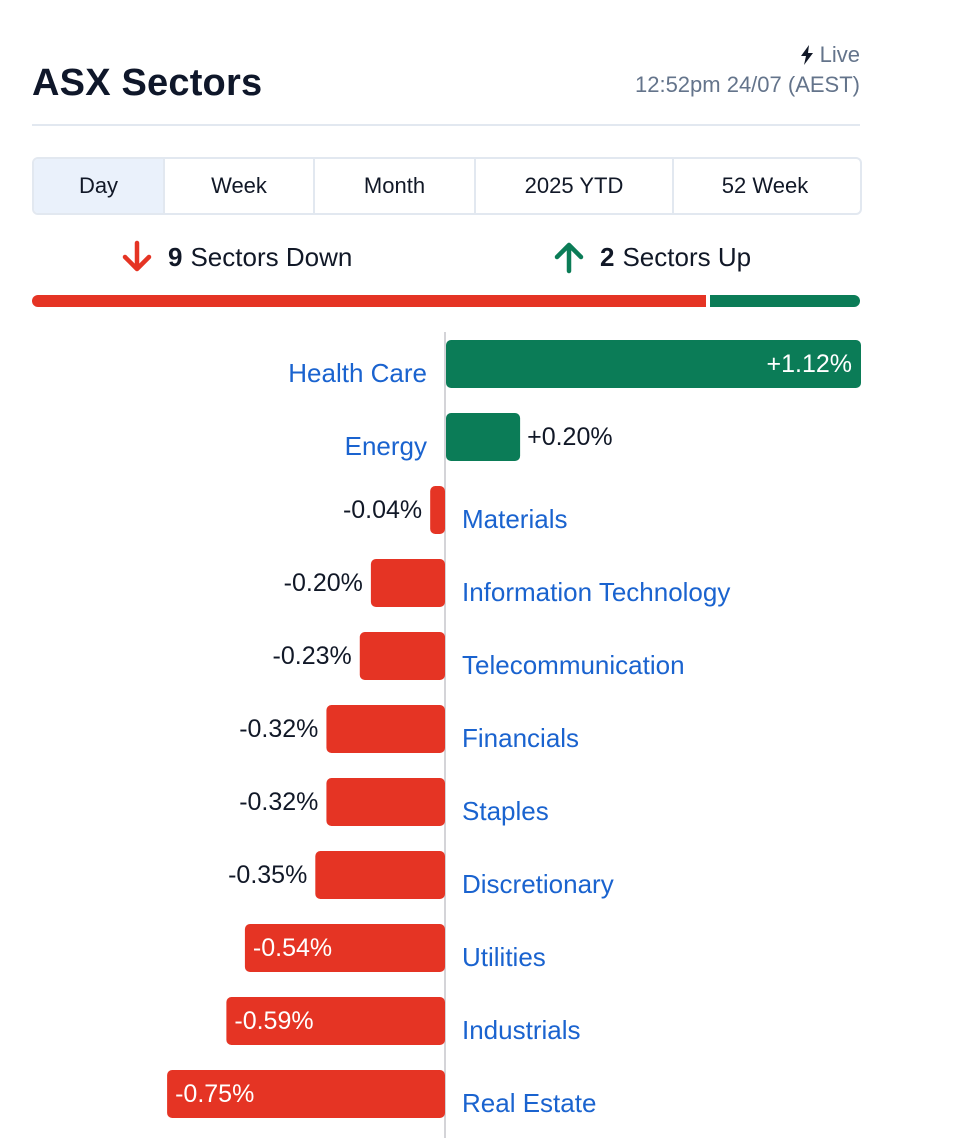 This screenshot has height=1143, width=962. I want to click on value-label-7: -0.35%, so click(267, 875).